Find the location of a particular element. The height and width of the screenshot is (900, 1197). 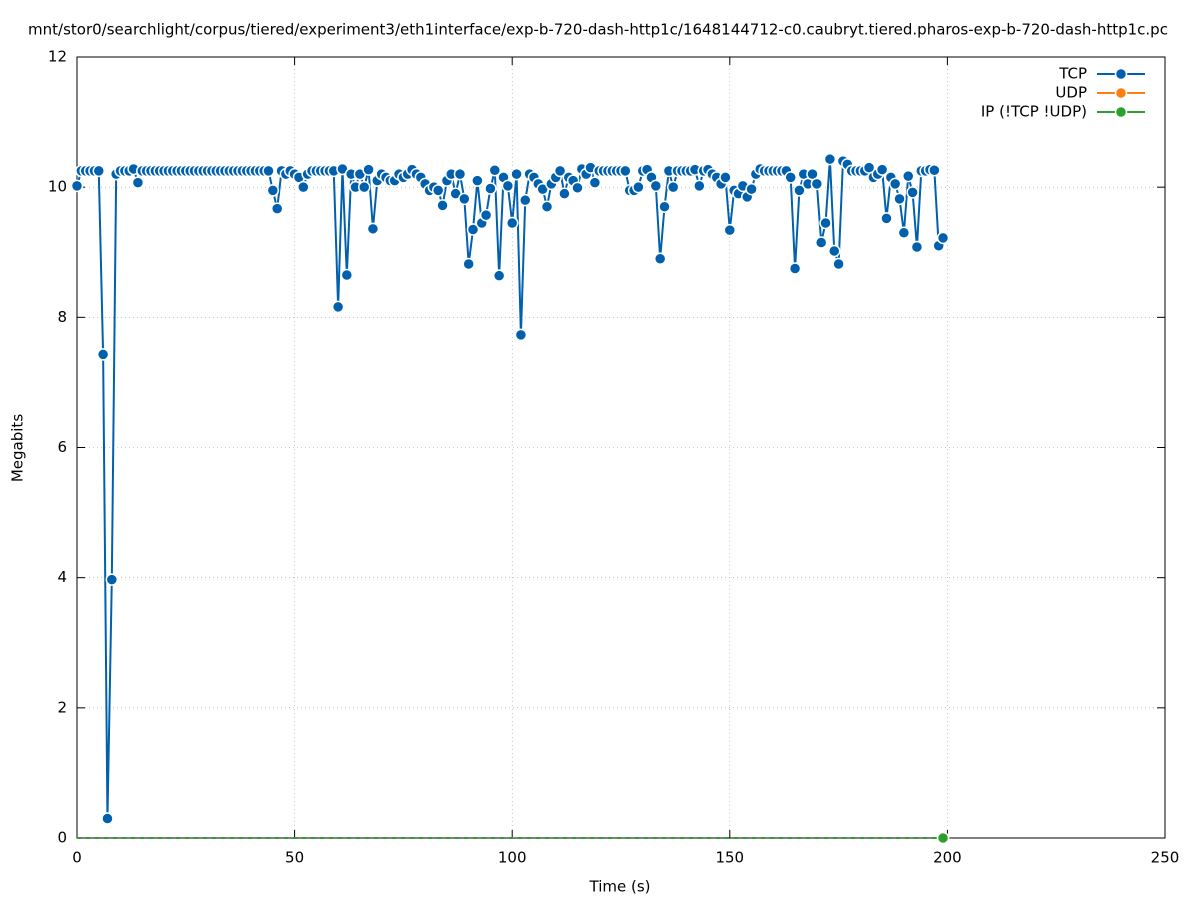

legend-label: IP (!TCP !UDP) is located at coordinates (1034, 112).